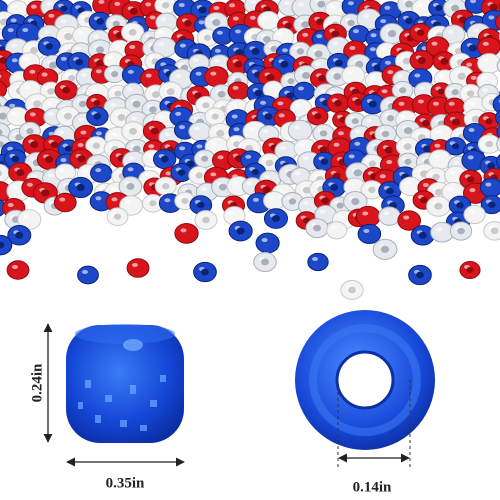  Describe the element at coordinates (37, 382) in the screenshot. I see `height-label: 0.24in` at that location.